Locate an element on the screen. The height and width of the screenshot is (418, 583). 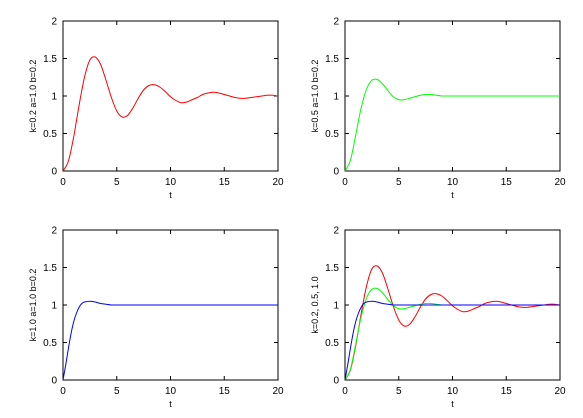
y-axis-label: k=0.5 a=1.0 b=0.2 is located at coordinates (315, 96).